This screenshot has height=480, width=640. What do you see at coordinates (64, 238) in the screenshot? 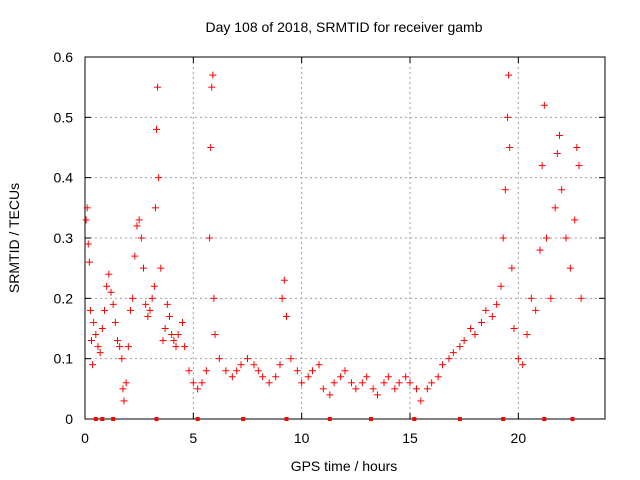
I see `y-tick-label: 0.3` at bounding box center [64, 238].